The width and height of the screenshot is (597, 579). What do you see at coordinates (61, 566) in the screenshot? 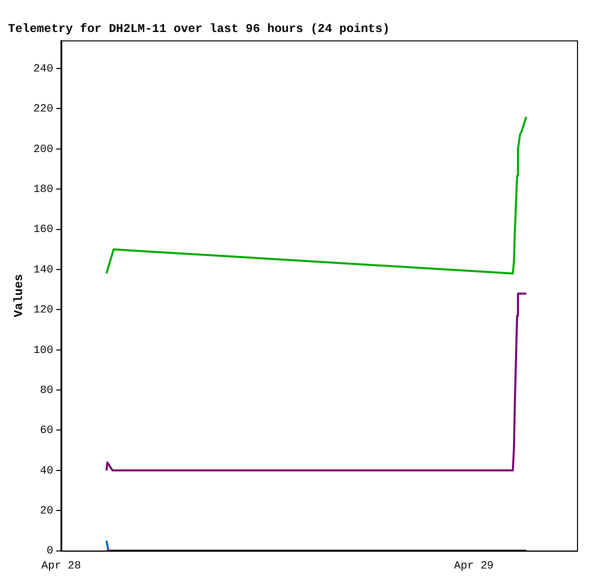
I see `x-tick-label: Apr 28` at bounding box center [61, 566].